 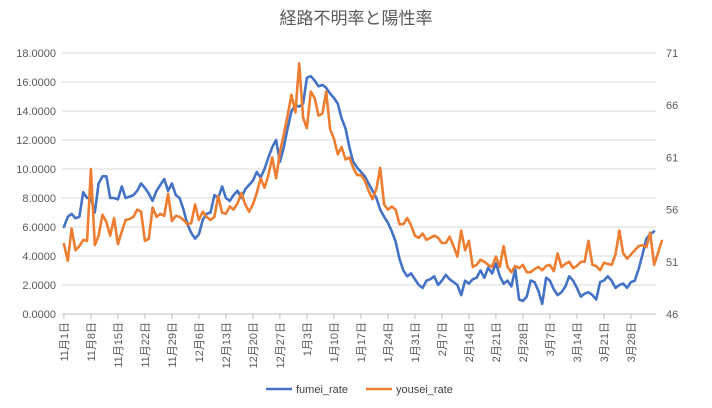 What do you see at coordinates (470, 342) in the screenshot?
I see `x-tick-label: 2月14日` at bounding box center [470, 342].